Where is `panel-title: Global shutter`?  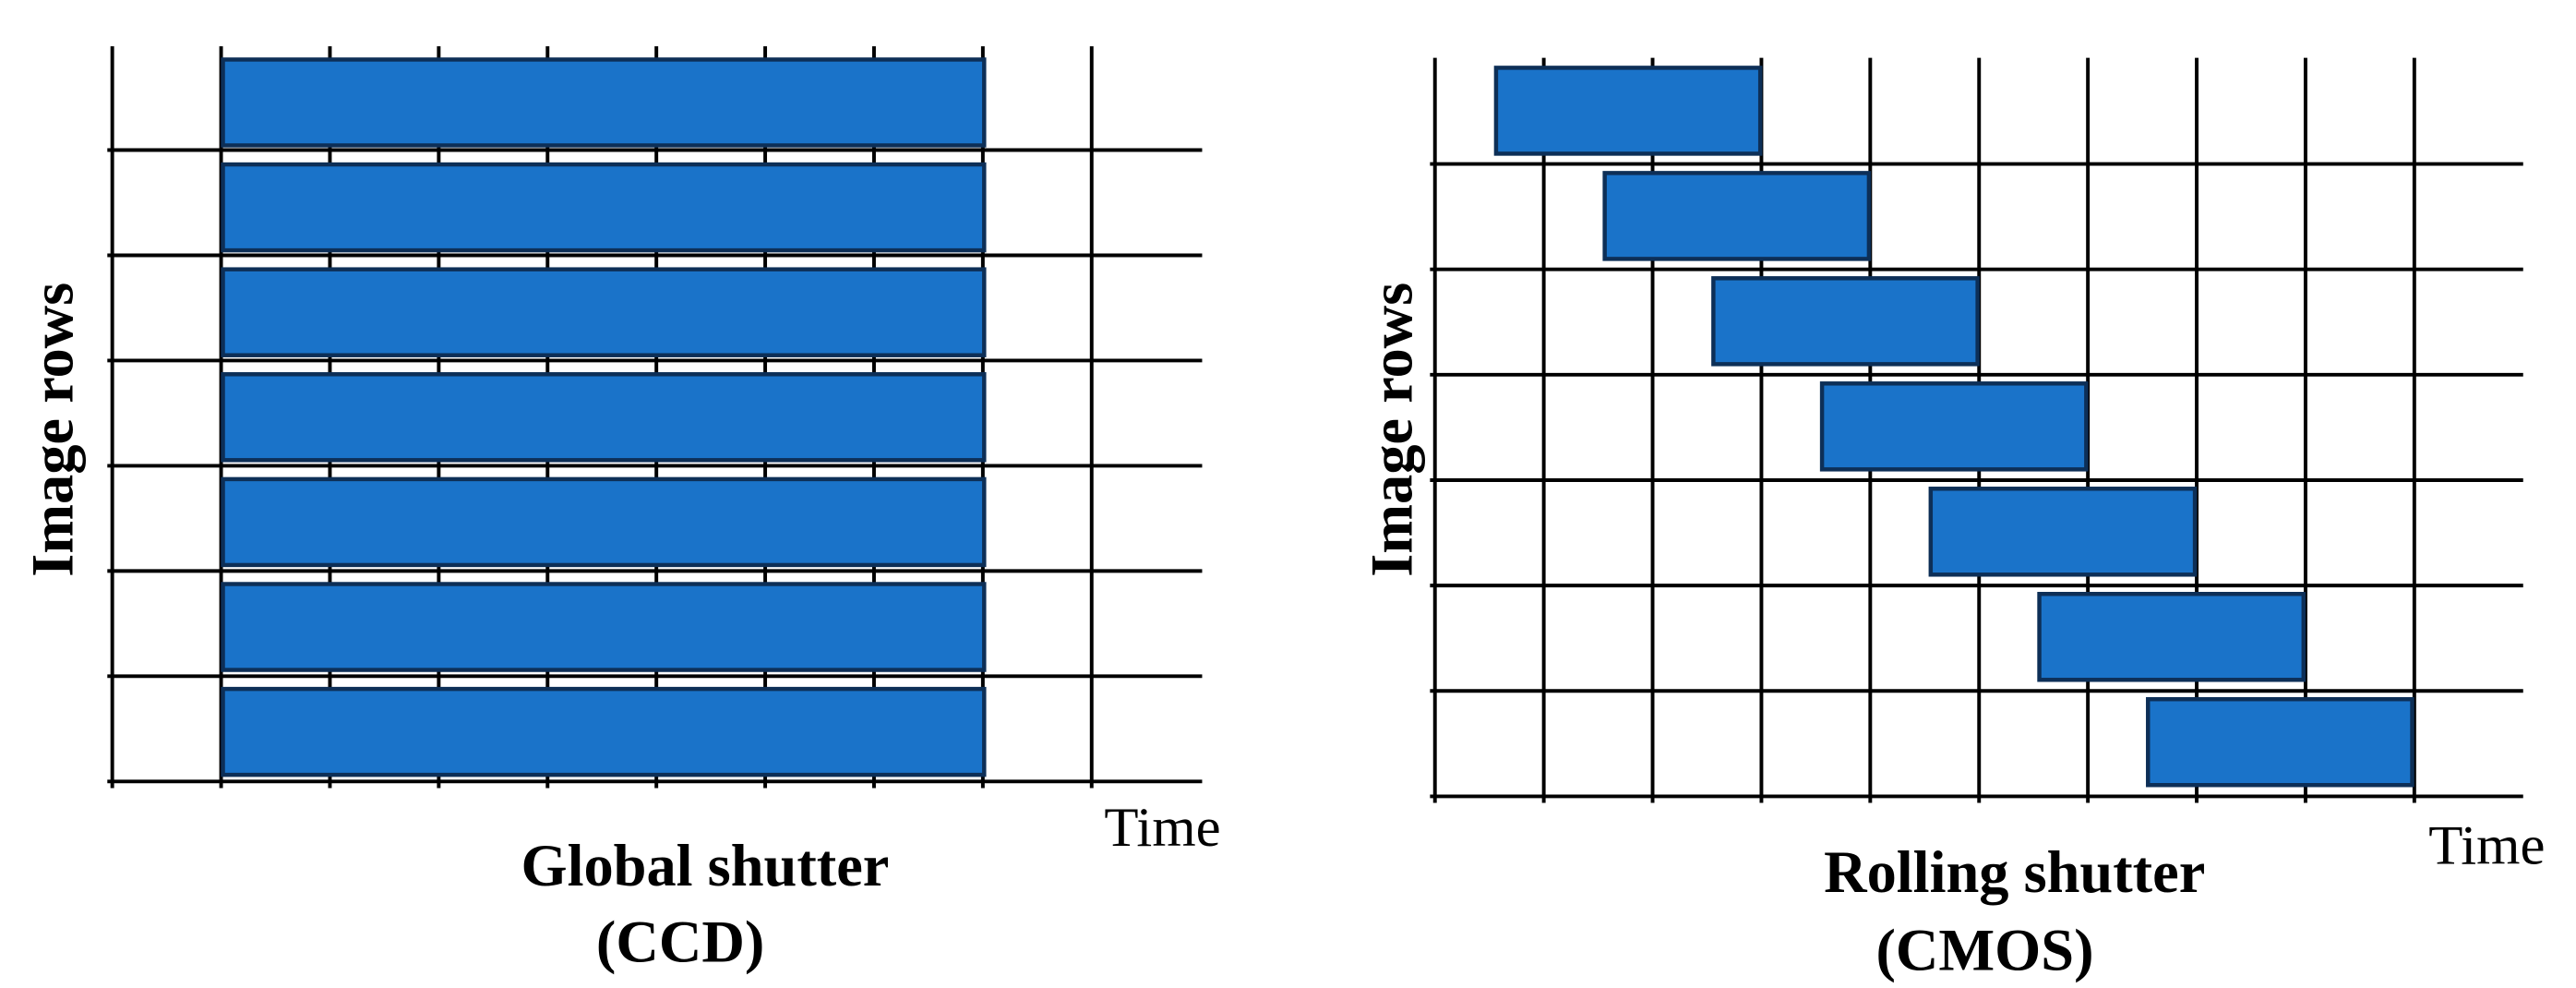 panel-title: Global shutter is located at coordinates (706, 865).